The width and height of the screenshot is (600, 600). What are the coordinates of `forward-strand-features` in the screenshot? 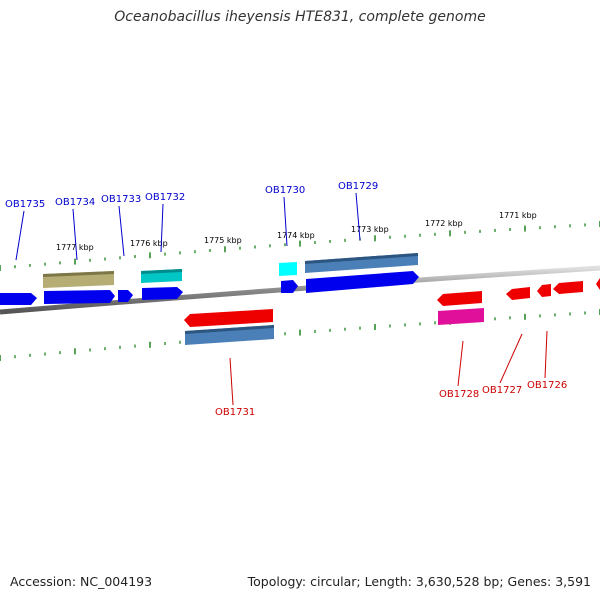 It's located at (230, 270).